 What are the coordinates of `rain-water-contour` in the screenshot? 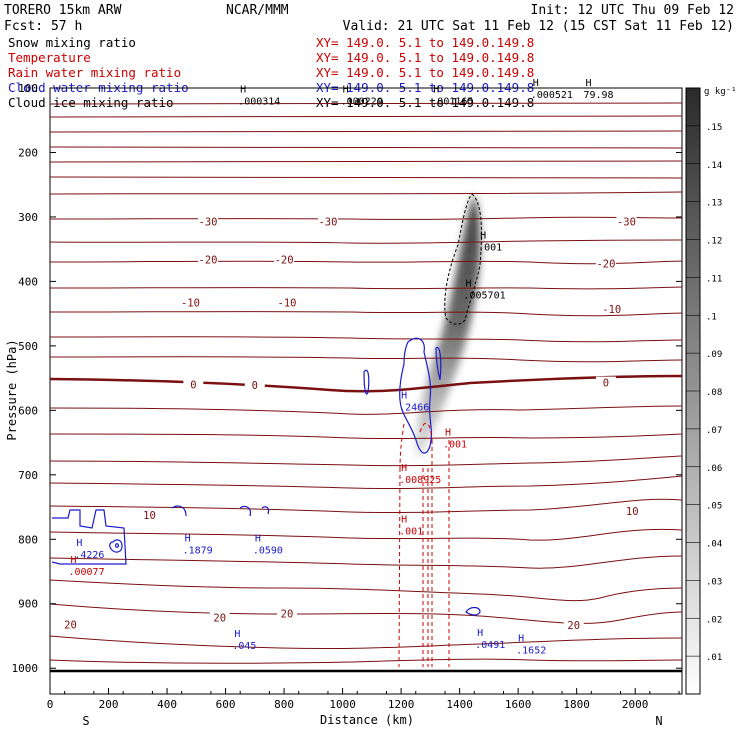 It's located at (426, 431).